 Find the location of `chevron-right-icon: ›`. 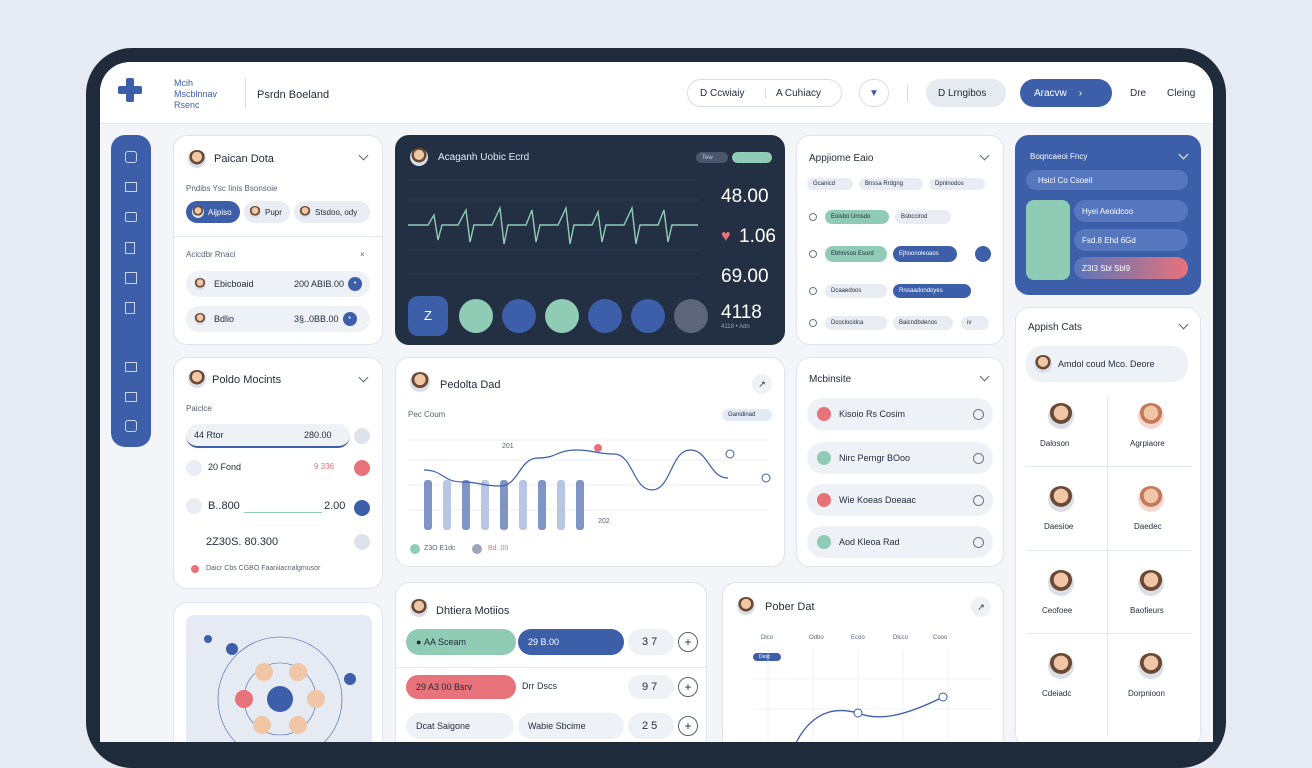

chevron-right-icon: › is located at coordinates (1080, 93).